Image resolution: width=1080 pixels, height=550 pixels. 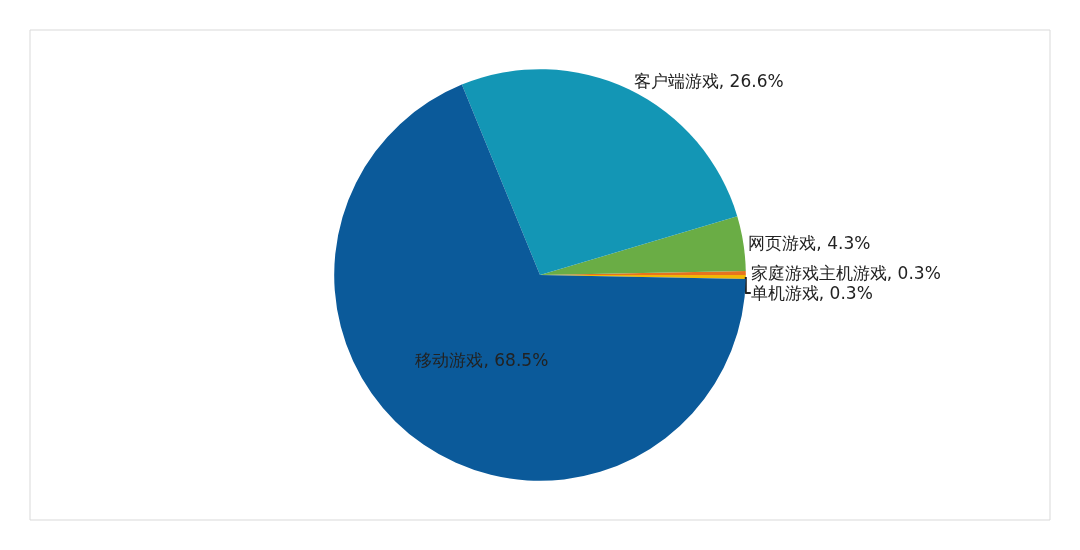 I want to click on pie-slice, so click(x=643, y=245).